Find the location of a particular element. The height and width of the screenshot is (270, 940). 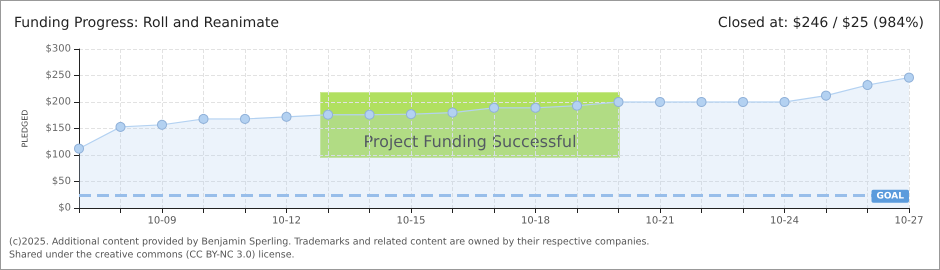

ref-line-label: GOAL is located at coordinates (890, 196).